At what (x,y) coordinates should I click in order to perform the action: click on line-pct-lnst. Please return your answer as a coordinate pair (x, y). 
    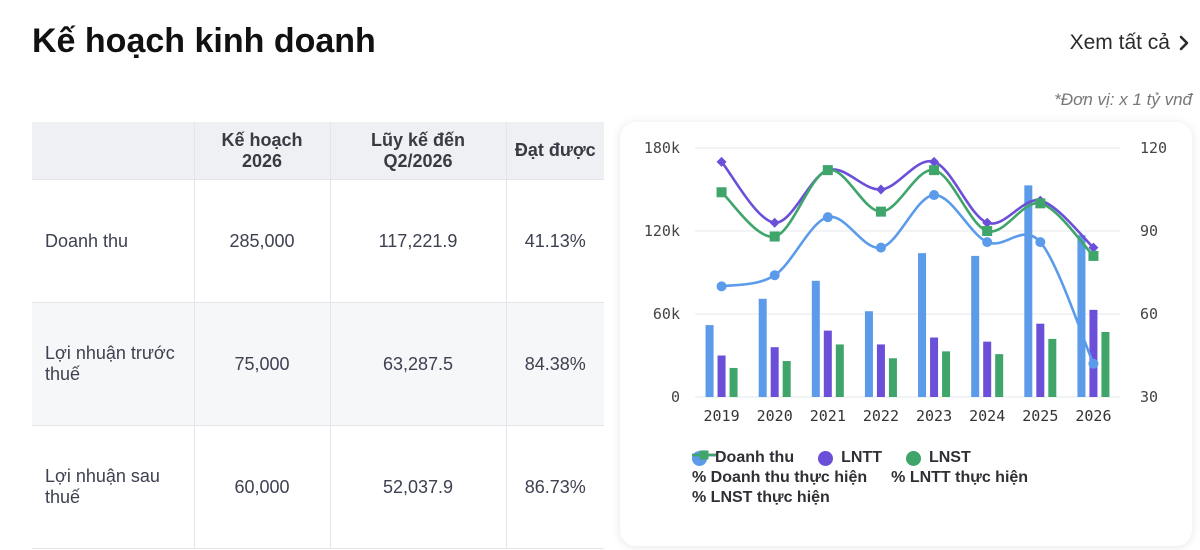
    Looking at the image, I should click on (907, 212).